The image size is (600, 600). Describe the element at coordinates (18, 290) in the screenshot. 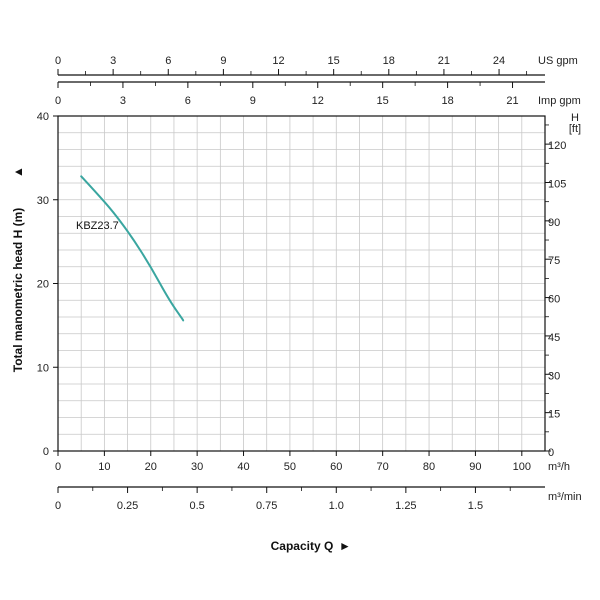

I see `y-axis-title: Total manometric head H (m)` at that location.